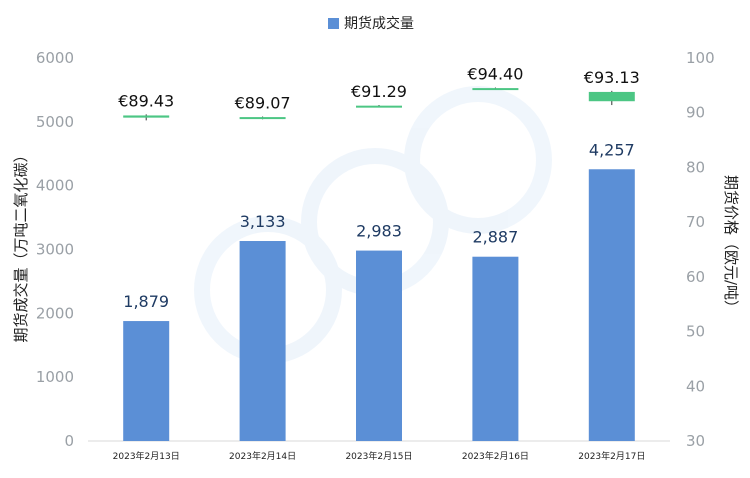  Describe the element at coordinates (700, 58) in the screenshot. I see `y-right-tick-label: 100` at that location.